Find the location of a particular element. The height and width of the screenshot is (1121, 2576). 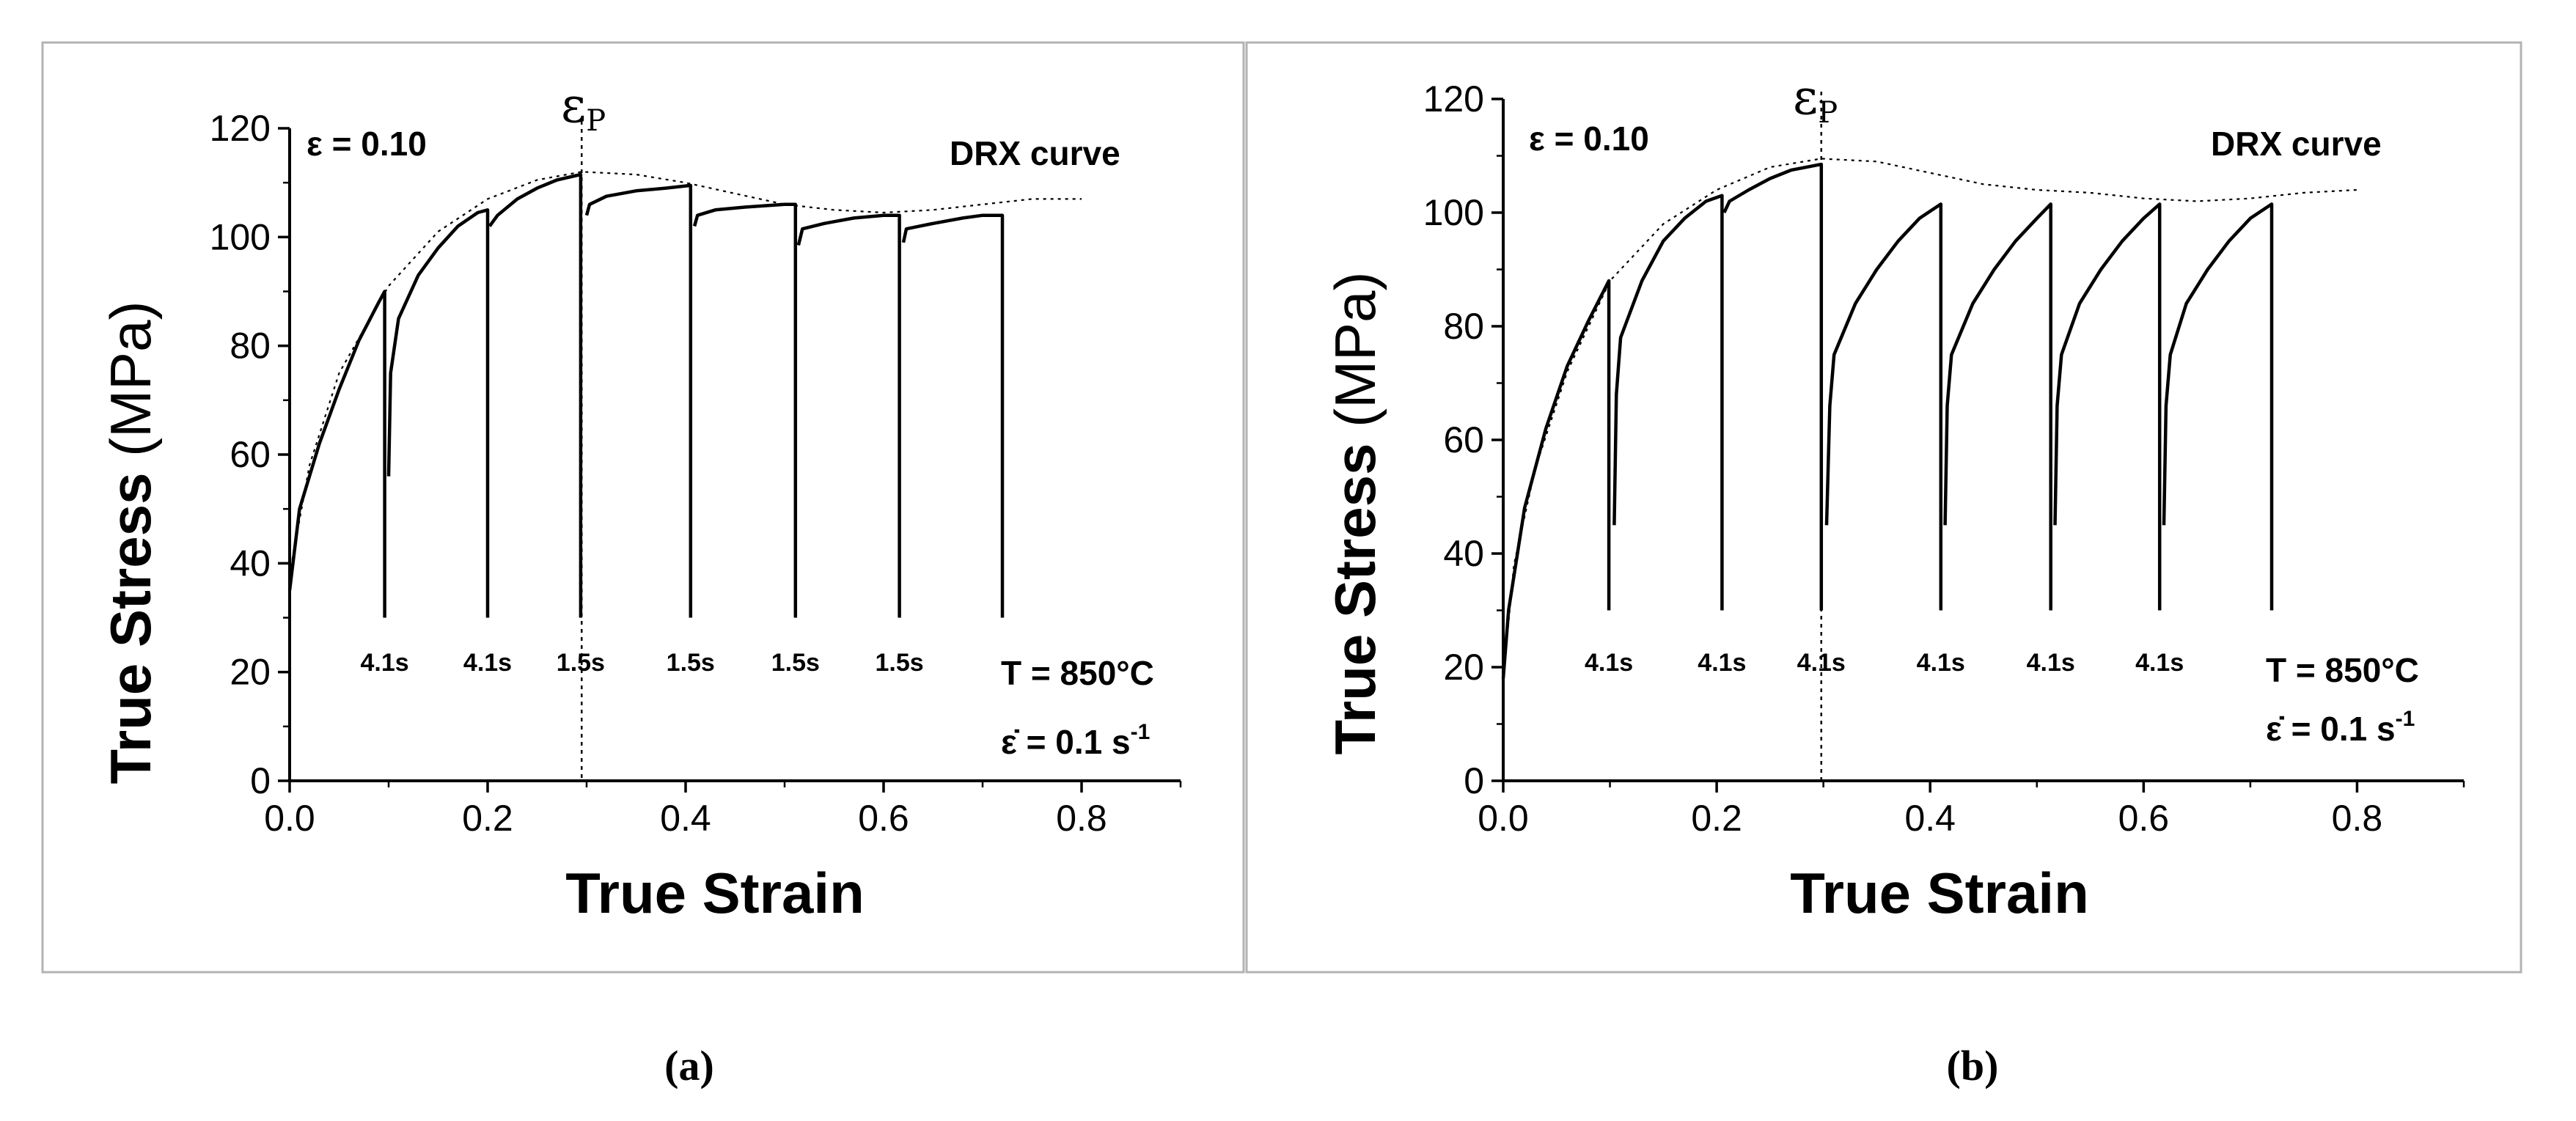

chart-a-y-axis-title: True Stress (MPa) is located at coordinates (131, 542).